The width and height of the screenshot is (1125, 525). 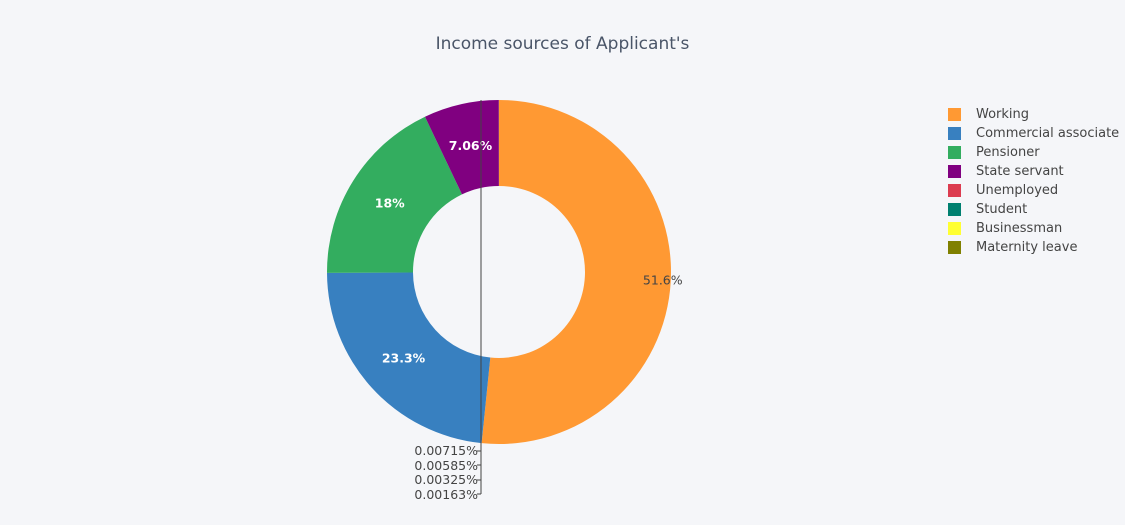 What do you see at coordinates (404, 358) in the screenshot?
I see `slice-label-commercial-associate: 23.3%` at bounding box center [404, 358].